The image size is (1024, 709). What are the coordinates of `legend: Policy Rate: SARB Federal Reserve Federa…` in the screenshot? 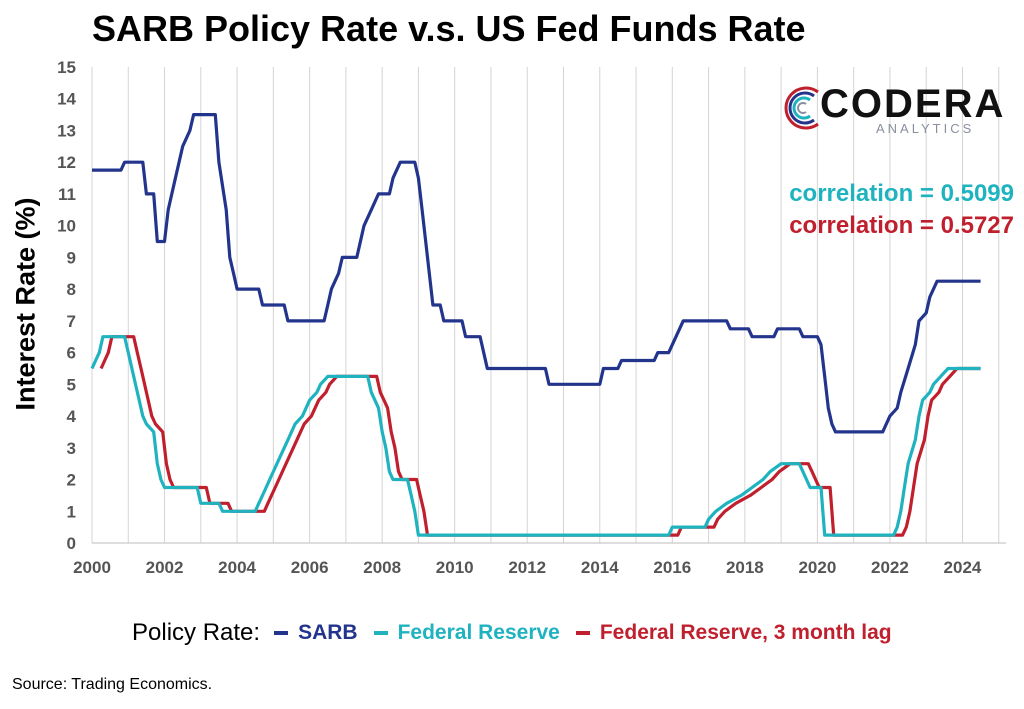 It's located at (520, 633).